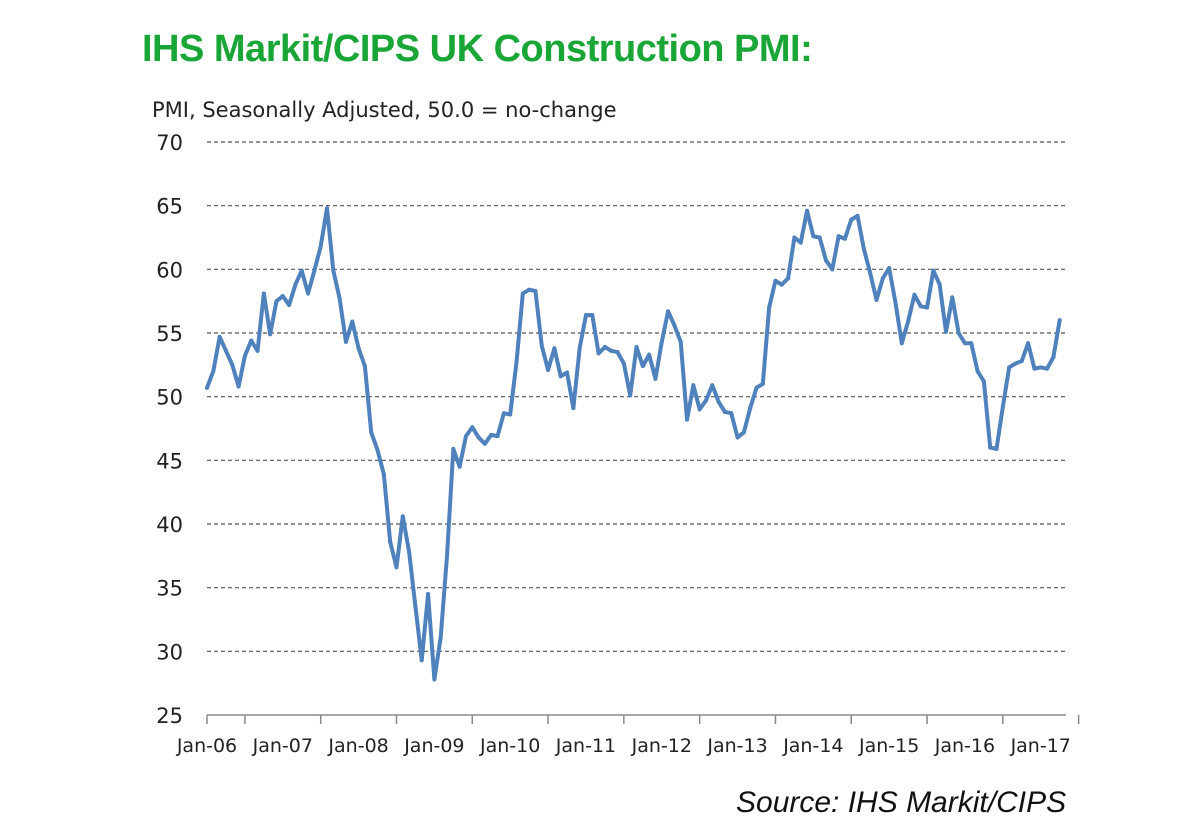 Image resolution: width=1200 pixels, height=828 pixels. Describe the element at coordinates (585, 746) in the screenshot. I see `x-tick-label-Jan-11: Jan-11` at that location.